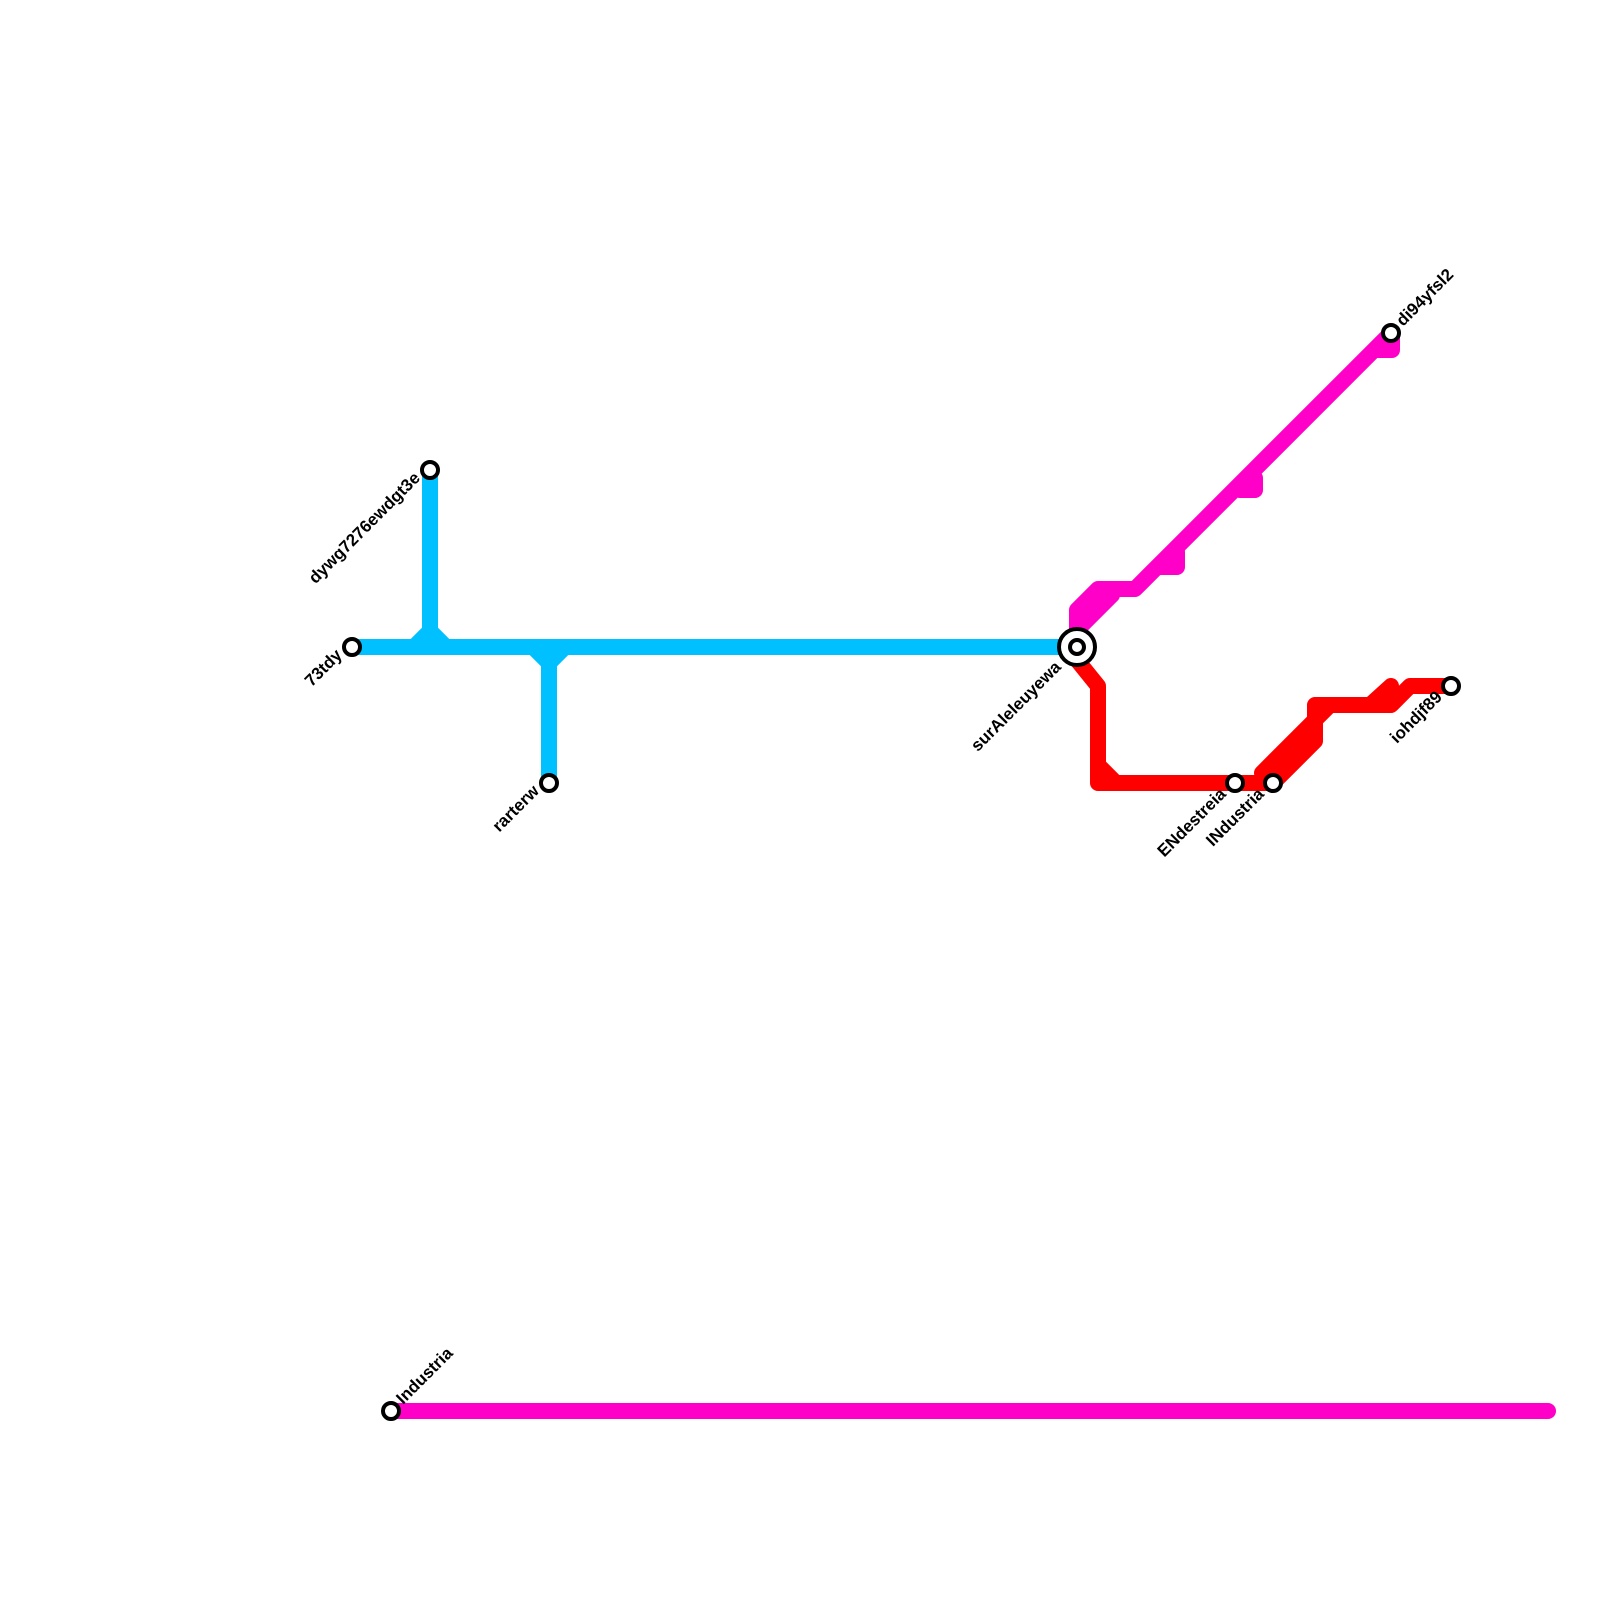  I want to click on station-dywg7276ewdgt3e, so click(430, 470).